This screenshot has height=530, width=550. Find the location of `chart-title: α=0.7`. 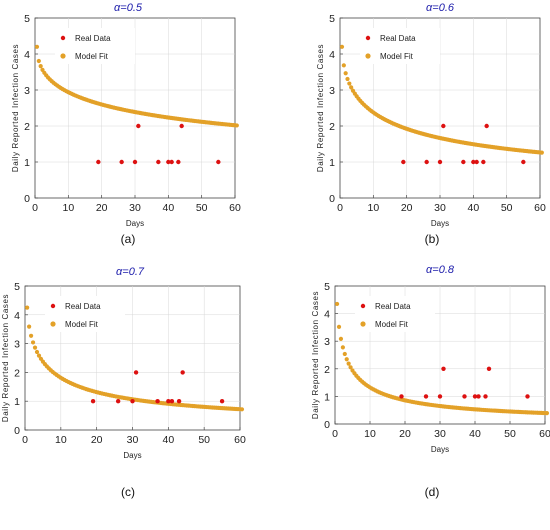

chart-title: α=0.7 is located at coordinates (130, 272).